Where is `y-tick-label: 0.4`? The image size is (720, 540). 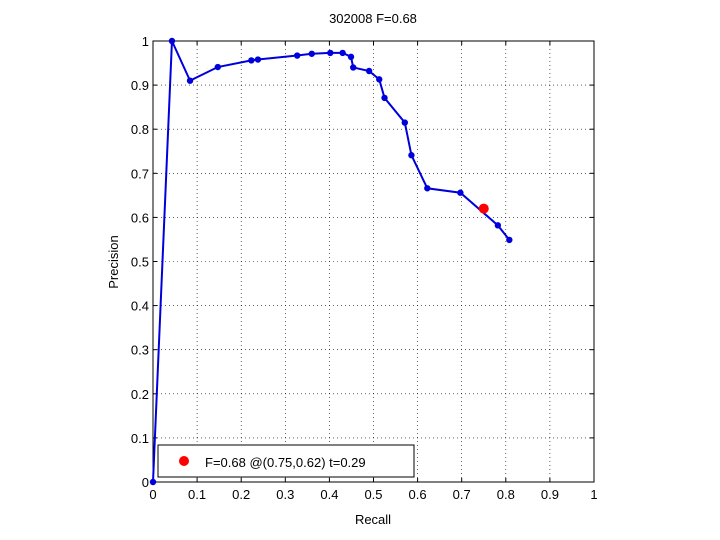
y-tick-label: 0.4 is located at coordinates (140, 306).